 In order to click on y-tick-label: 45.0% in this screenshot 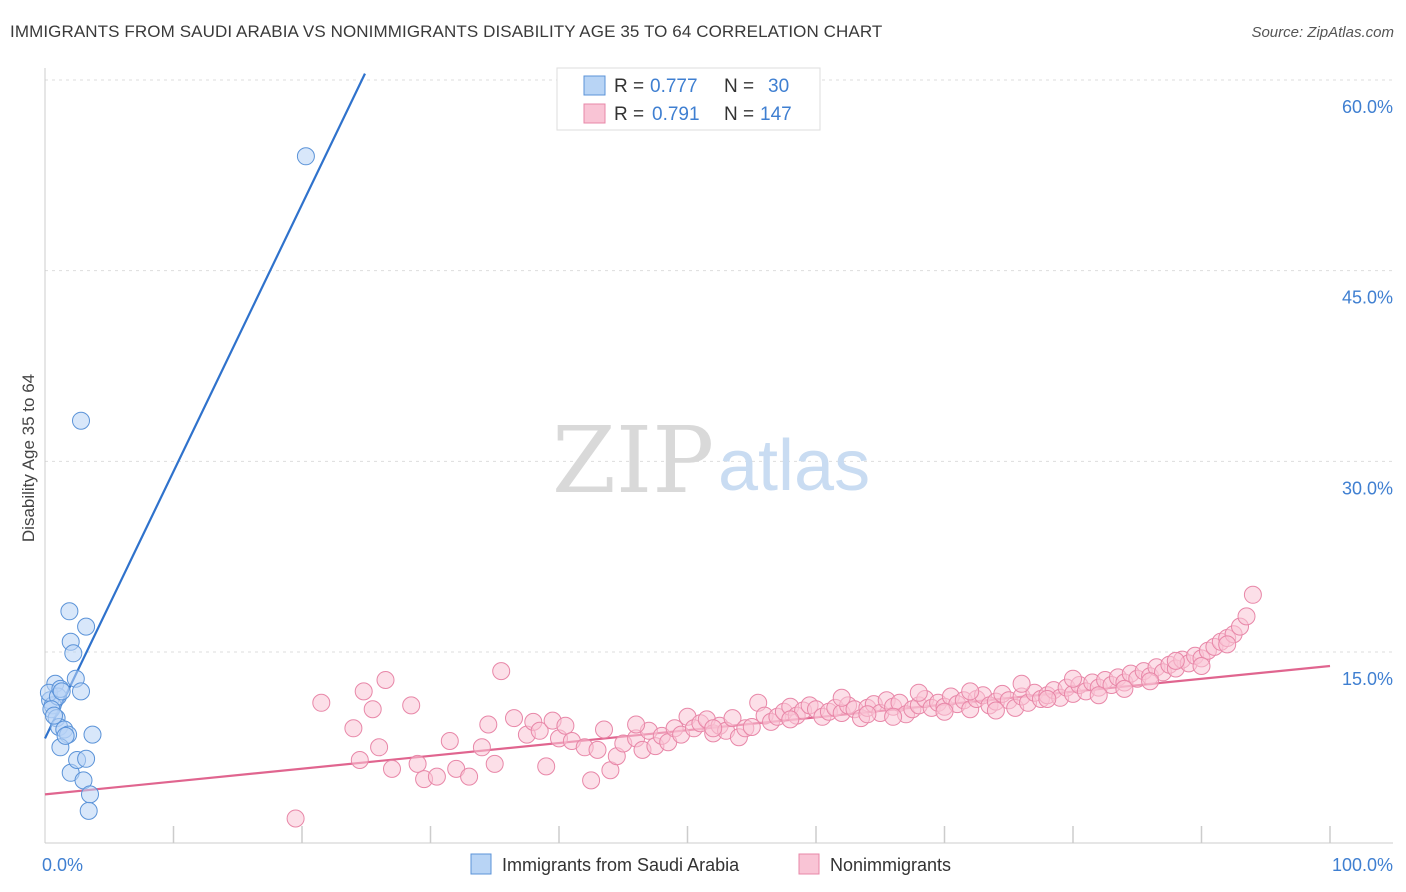, I will do `click(1367, 298)`.